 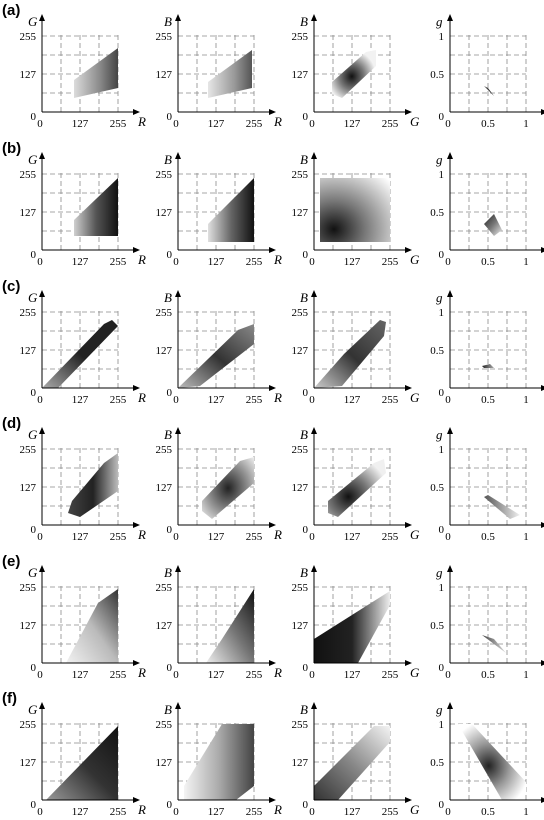 What do you see at coordinates (488, 675) in the screenshot?
I see `x-tick-label: 0.5` at bounding box center [488, 675].